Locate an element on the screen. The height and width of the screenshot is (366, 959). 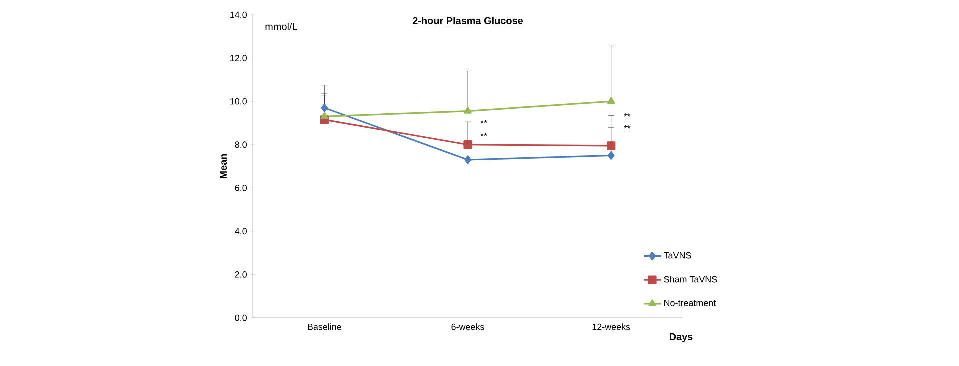
y-tick-label: 2.0 is located at coordinates (241, 275).